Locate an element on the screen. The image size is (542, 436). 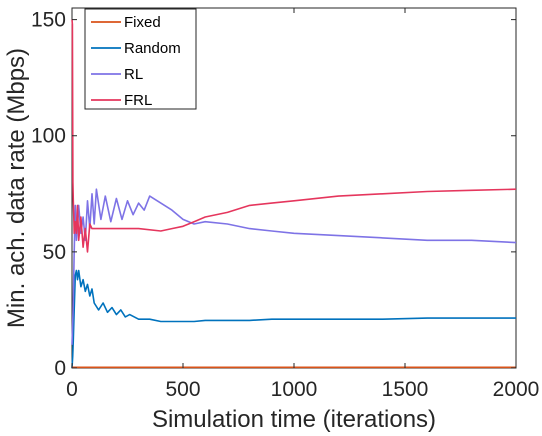
legend: Fixed Random RL FRL is located at coordinates (140, 59).